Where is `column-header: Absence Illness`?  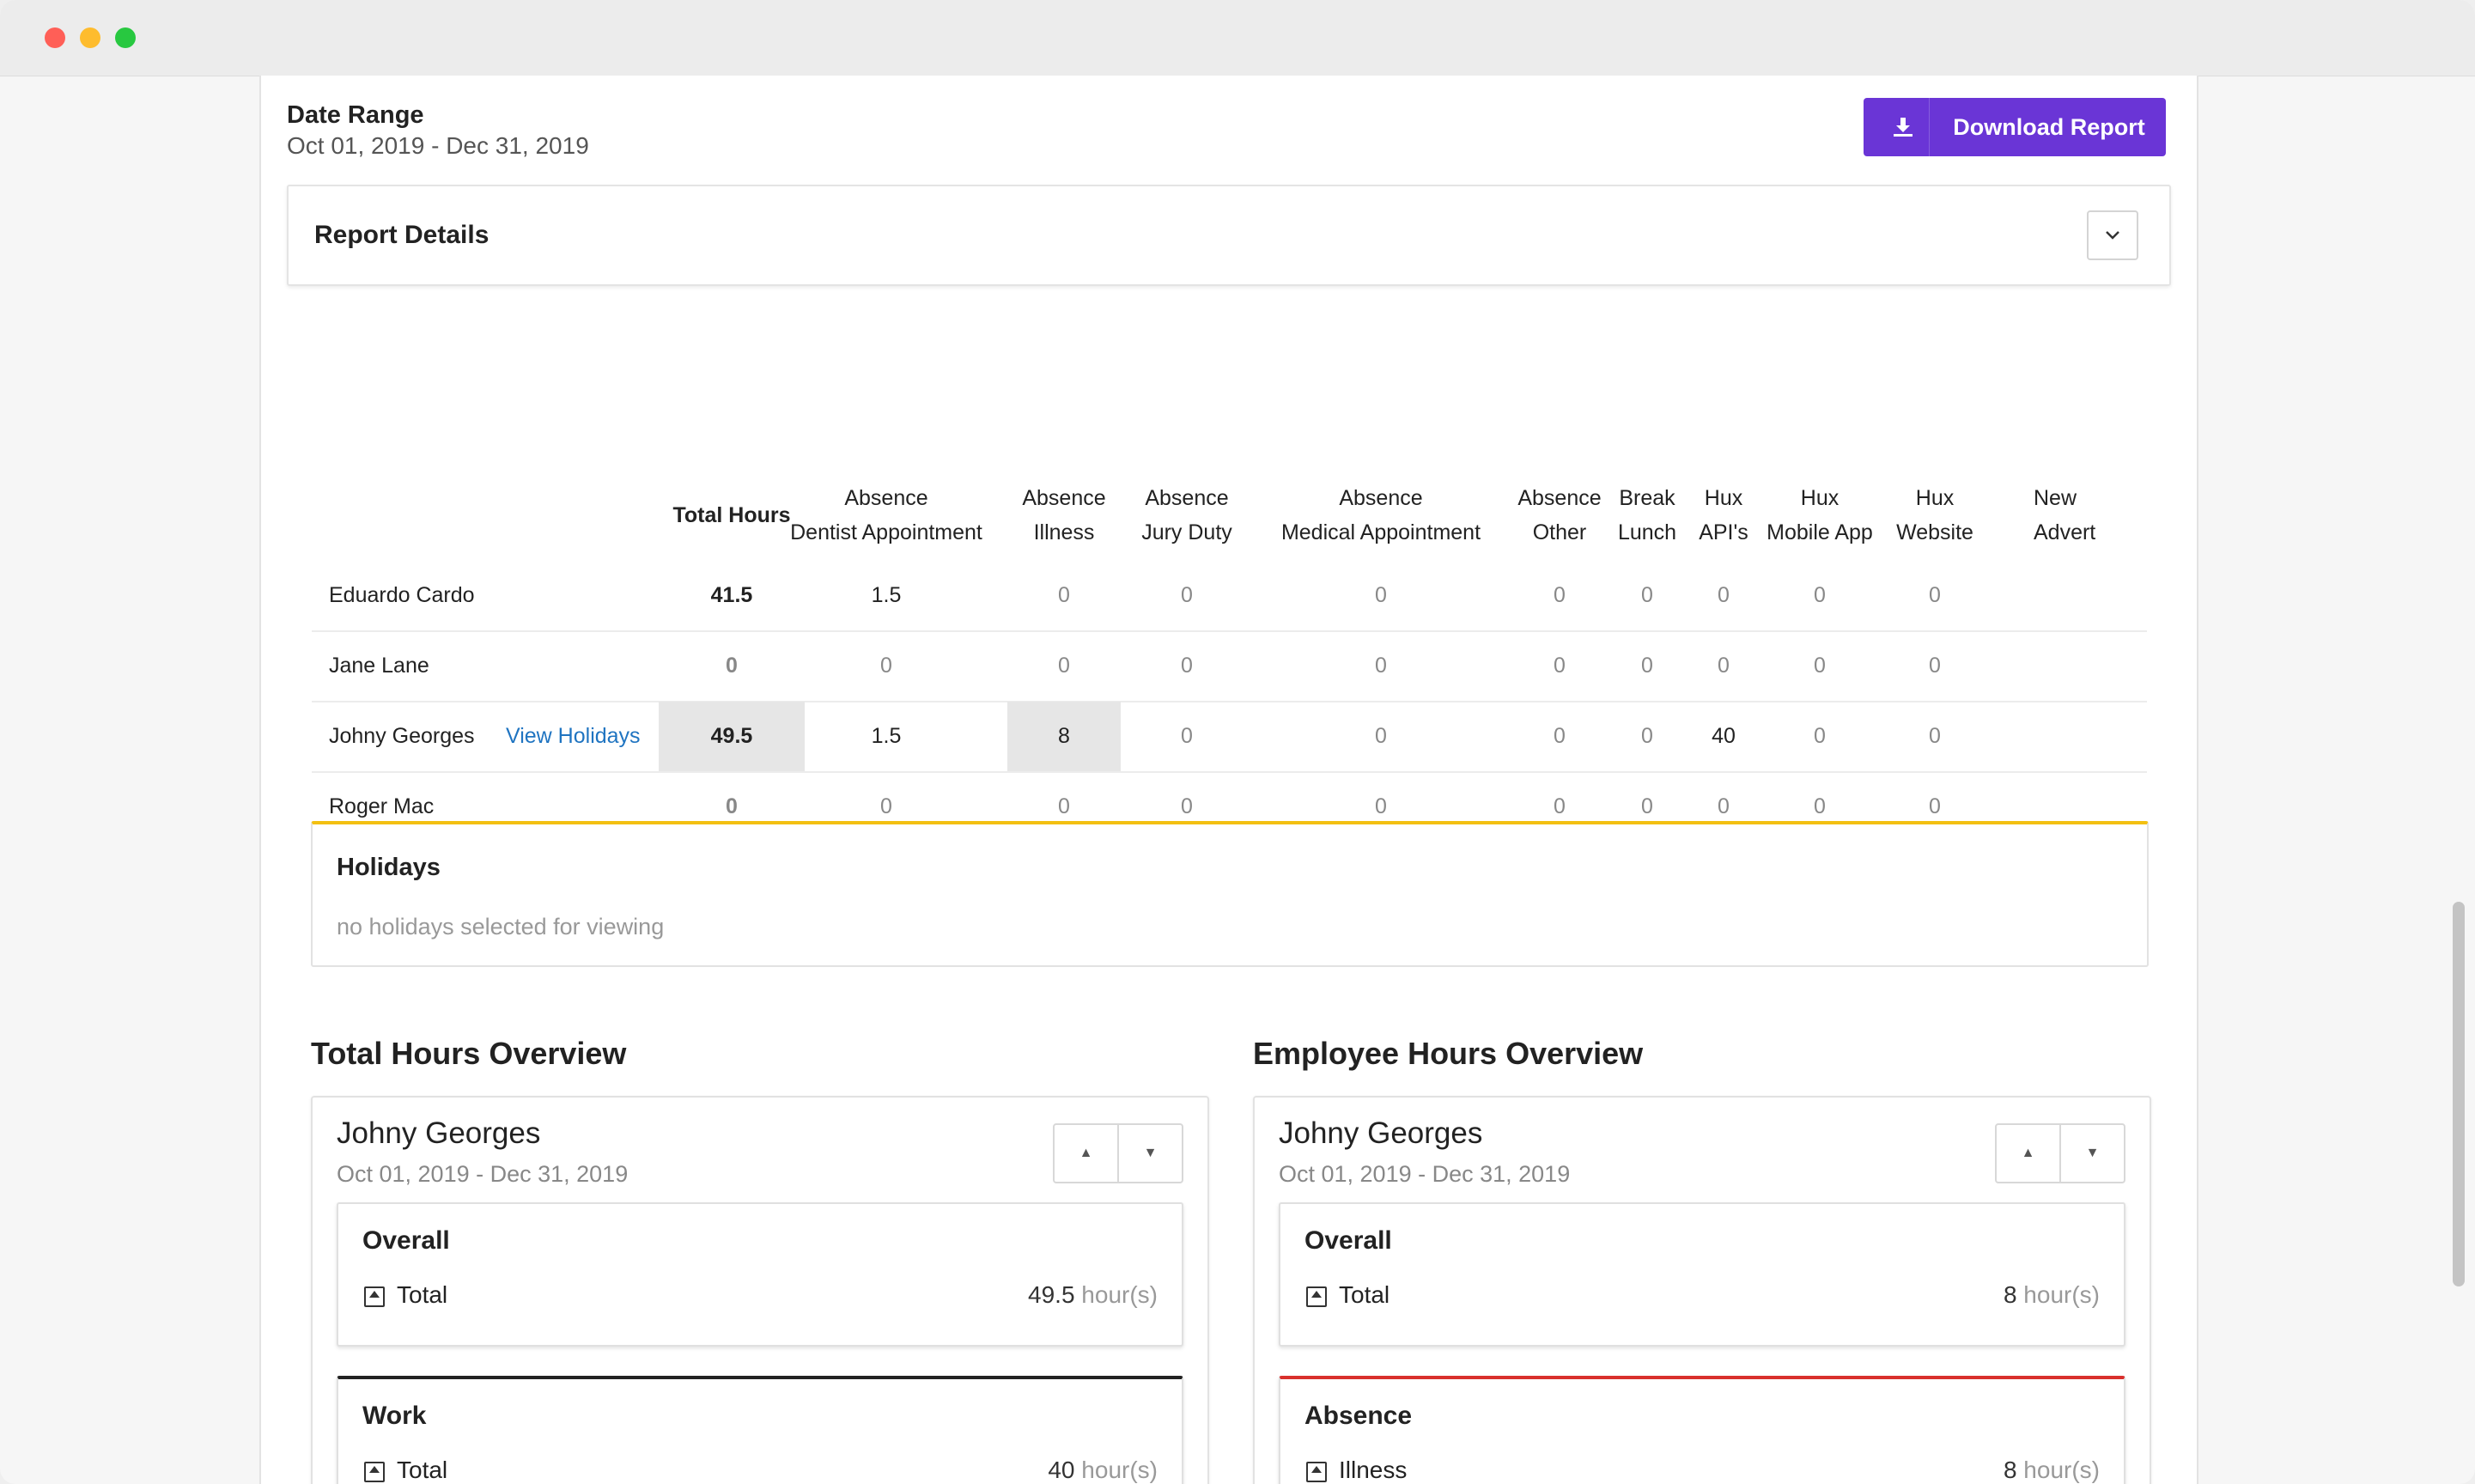
column-header: Absence Illness is located at coordinates (1064, 515).